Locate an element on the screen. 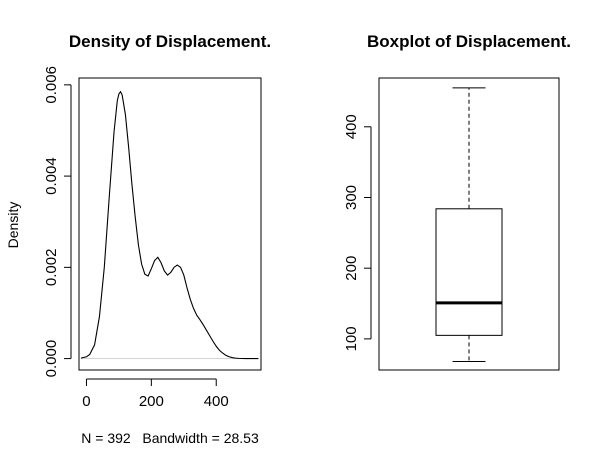 The width and height of the screenshot is (600, 469). density-y-axis: 0.000 0.002 0.004 0.006 is located at coordinates (57, 222).